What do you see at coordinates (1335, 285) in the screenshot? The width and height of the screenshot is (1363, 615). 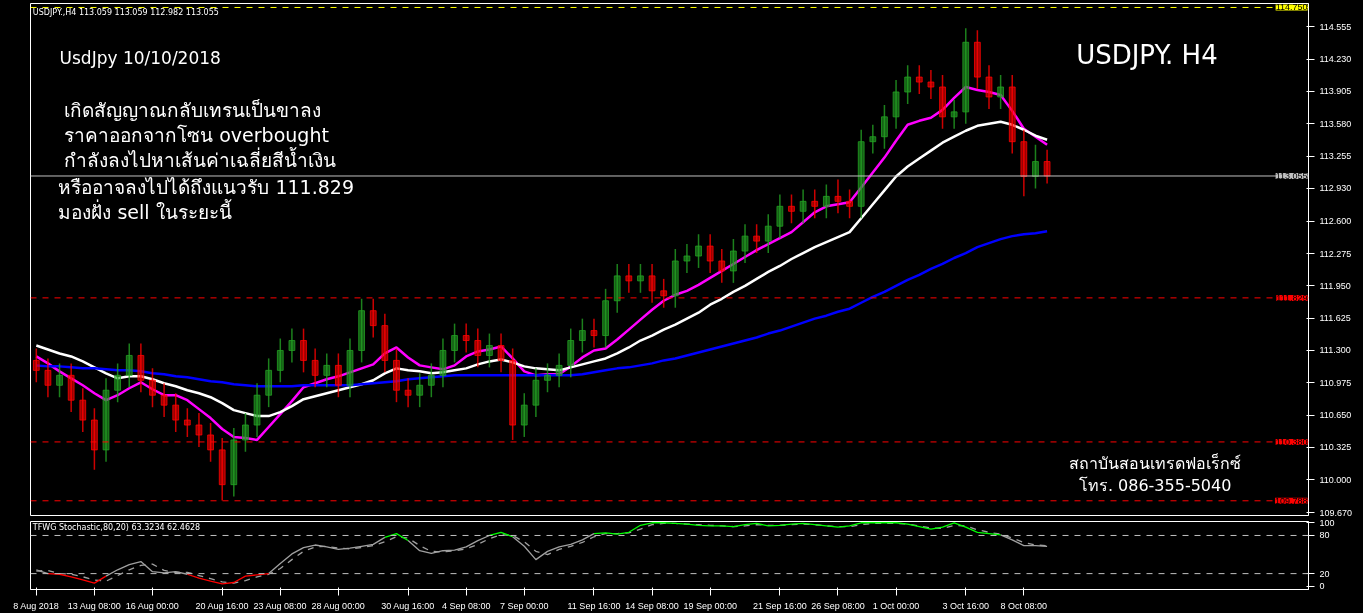 I see `y-tick-label: 111.950` at bounding box center [1335, 285].